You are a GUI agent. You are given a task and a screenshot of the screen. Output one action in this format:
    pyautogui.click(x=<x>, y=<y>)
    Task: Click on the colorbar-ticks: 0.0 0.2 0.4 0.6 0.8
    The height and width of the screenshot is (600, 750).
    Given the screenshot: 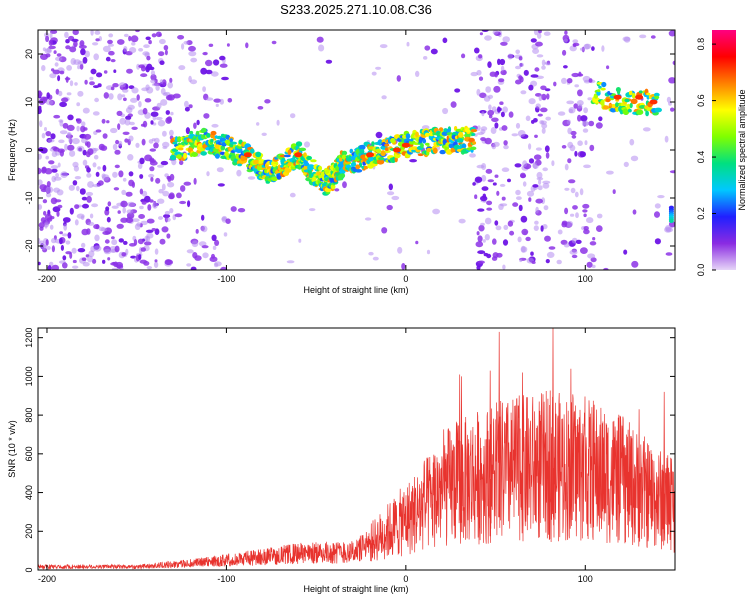 What is the action you would take?
    pyautogui.click(x=706, y=157)
    